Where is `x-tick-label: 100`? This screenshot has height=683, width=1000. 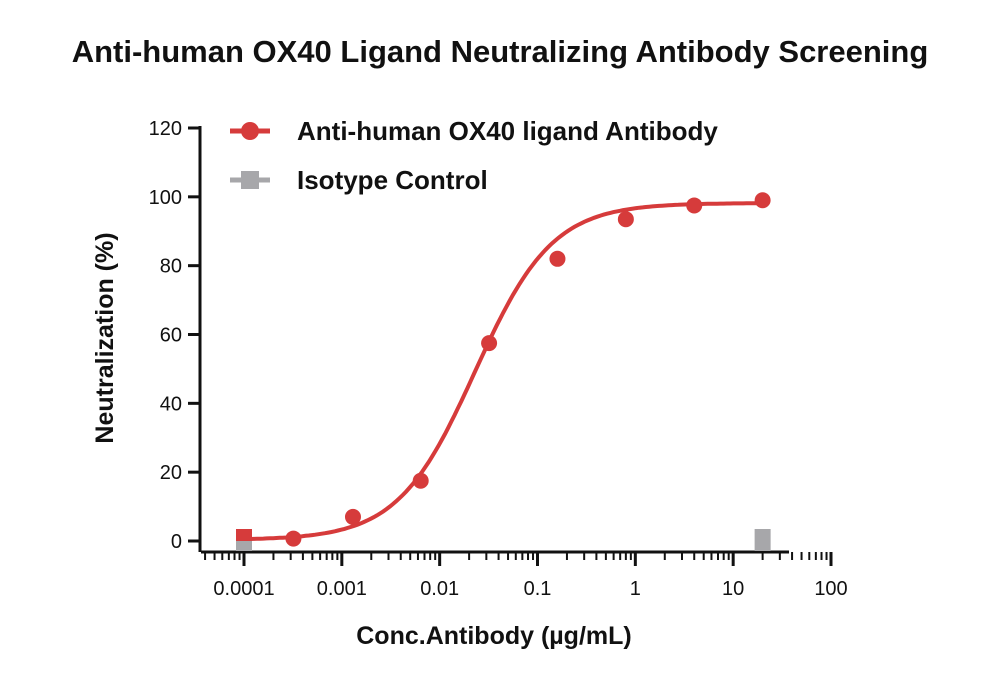
x-tick-label: 100 is located at coordinates (830, 589).